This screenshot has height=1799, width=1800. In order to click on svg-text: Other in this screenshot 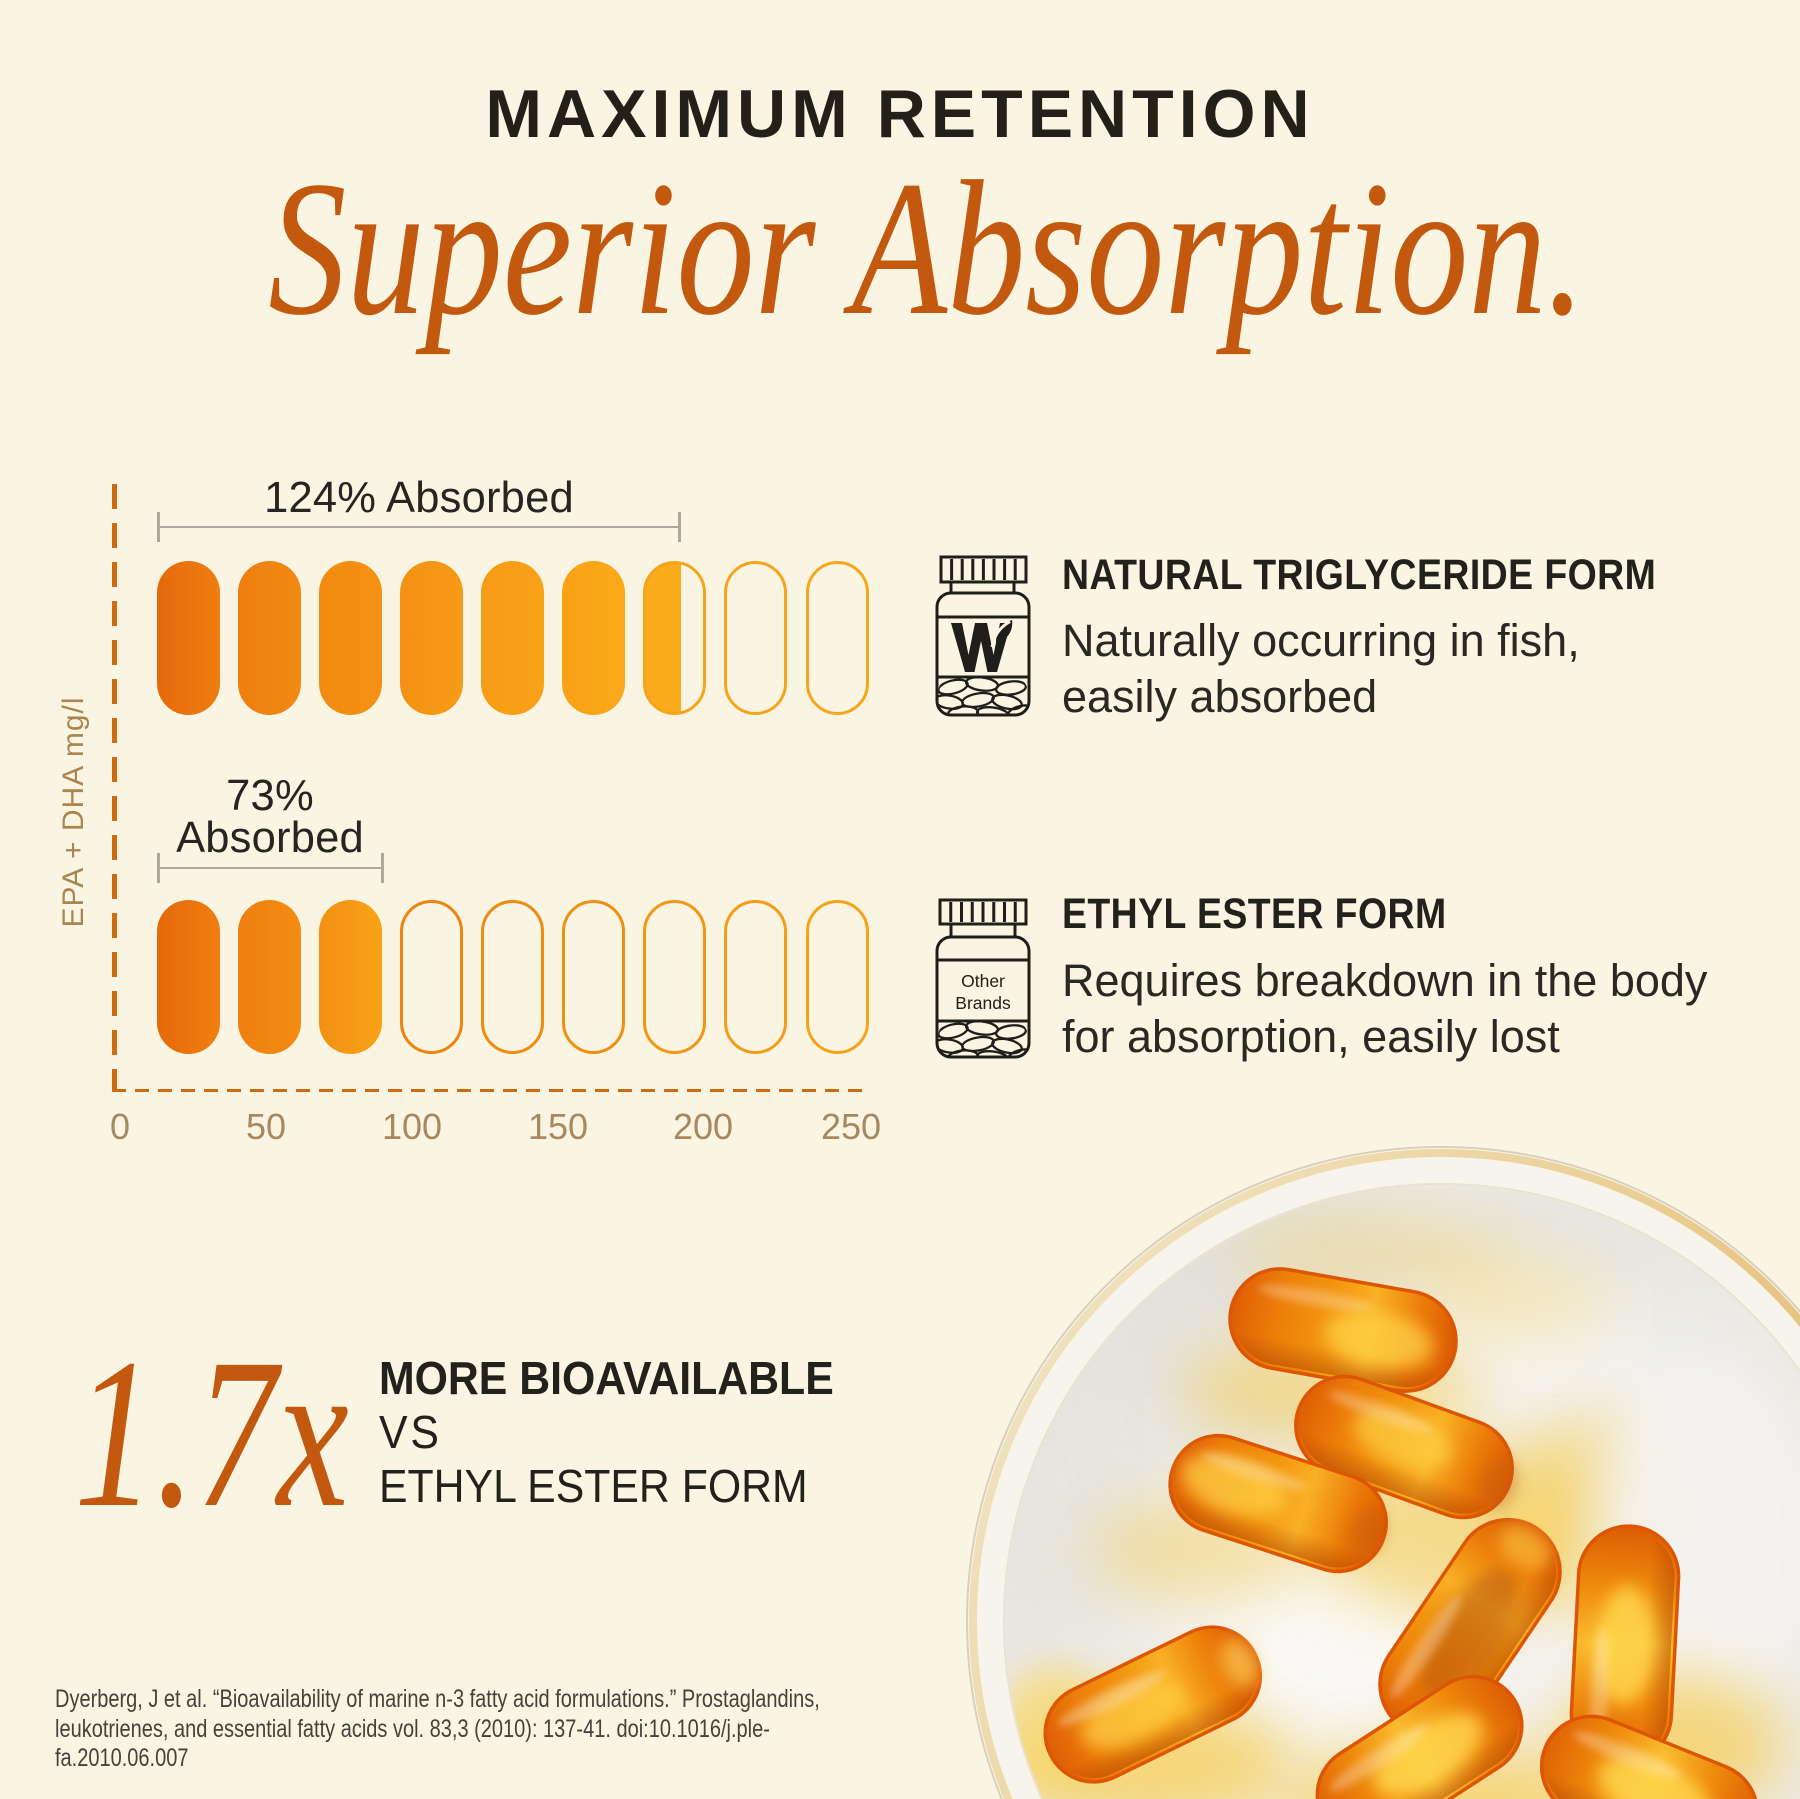, I will do `click(983, 981)`.